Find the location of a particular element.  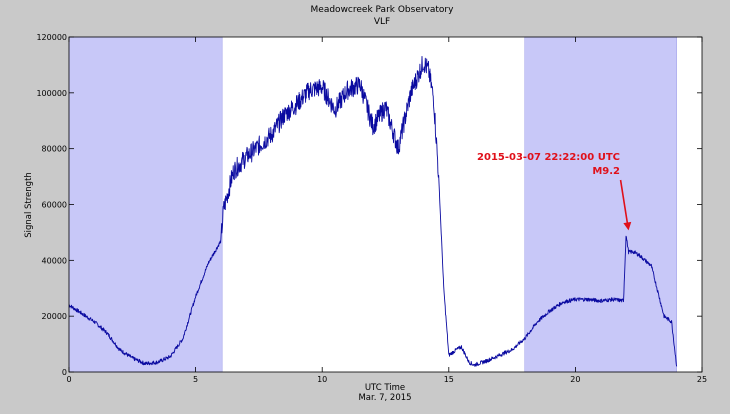

x-tick-label: 20 is located at coordinates (575, 379).